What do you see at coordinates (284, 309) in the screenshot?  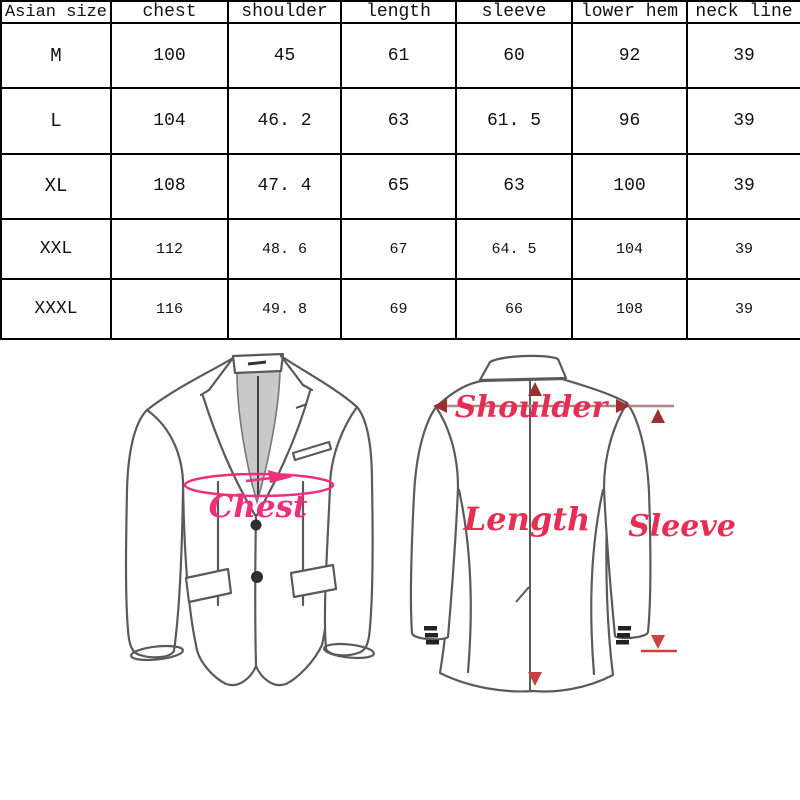 I see `value-cell: 49. 8` at bounding box center [284, 309].